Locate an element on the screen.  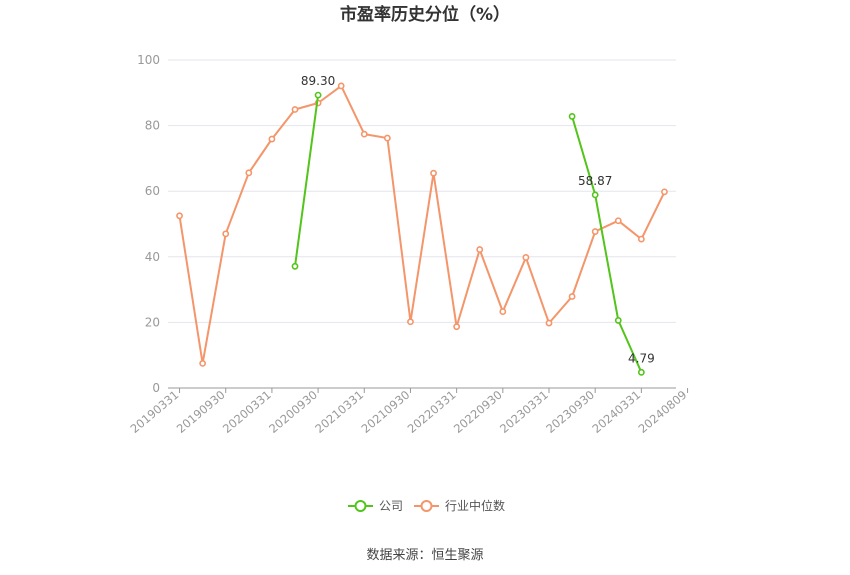
source-note: 数据来源：恒生聚源 is located at coordinates (424, 555).